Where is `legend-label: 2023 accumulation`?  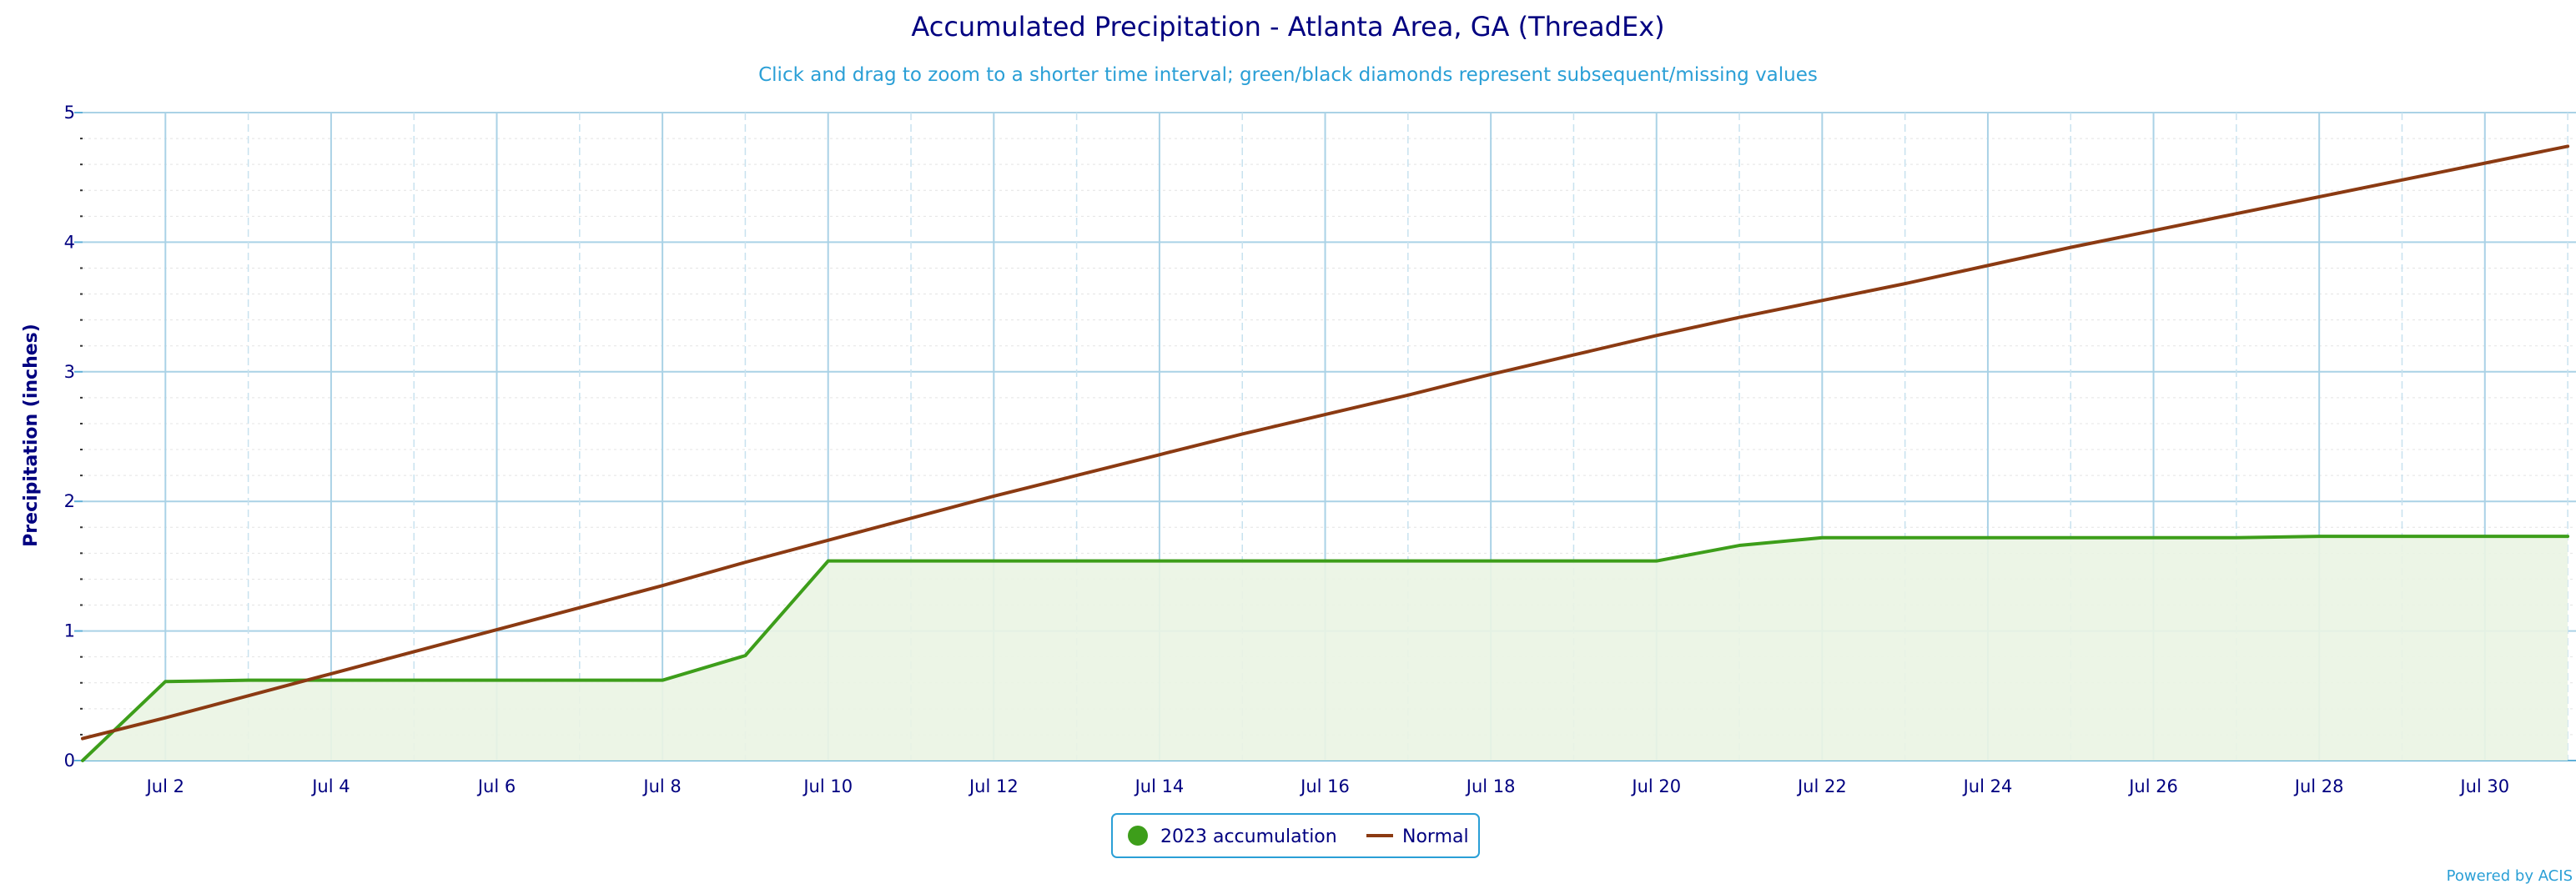 legend-label: 2023 accumulation is located at coordinates (1248, 836).